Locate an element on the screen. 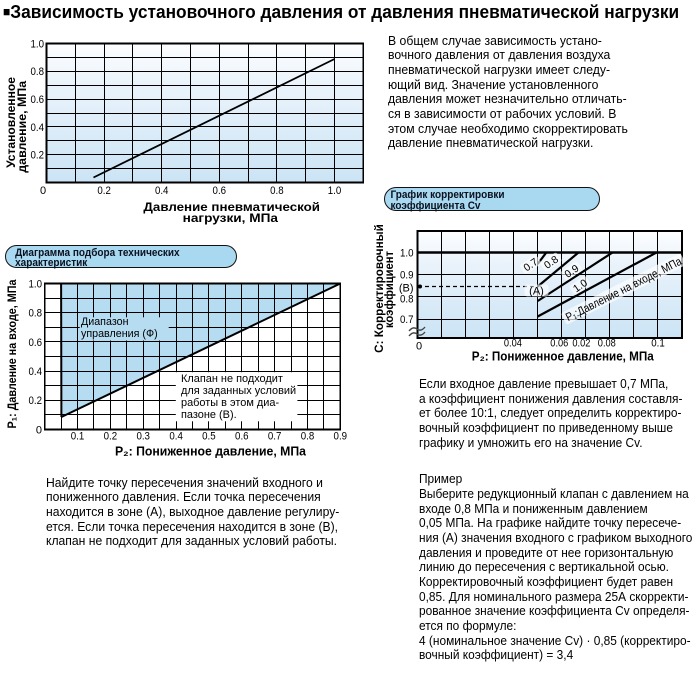 This screenshot has height=674, width=692. svg-text: (А) is located at coordinates (536, 291).